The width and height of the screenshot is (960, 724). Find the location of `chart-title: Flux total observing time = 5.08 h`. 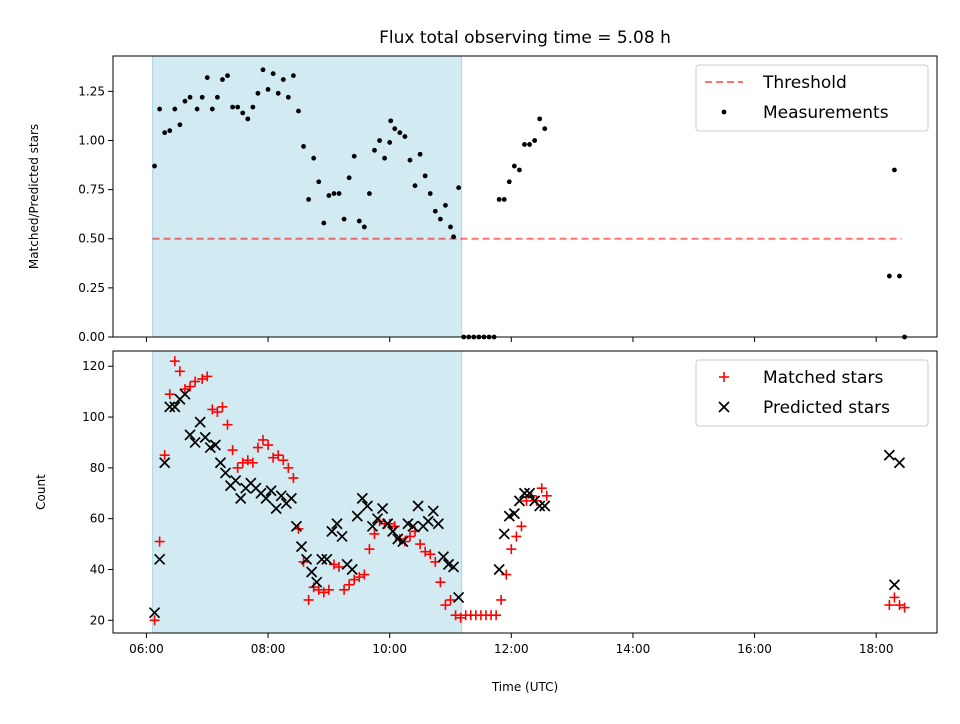

chart-title: Flux total observing time = 5.08 h is located at coordinates (525, 38).